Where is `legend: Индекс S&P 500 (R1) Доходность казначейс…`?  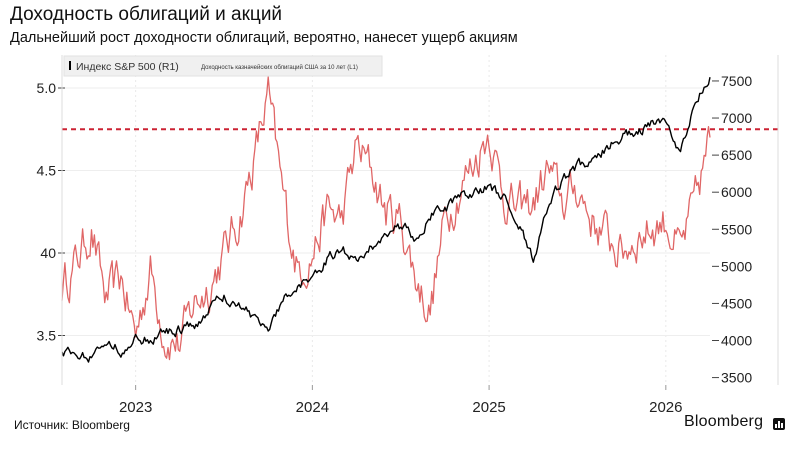
legend: Индекс S&P 500 (R1) Доходность казначейс… is located at coordinates (223, 66).